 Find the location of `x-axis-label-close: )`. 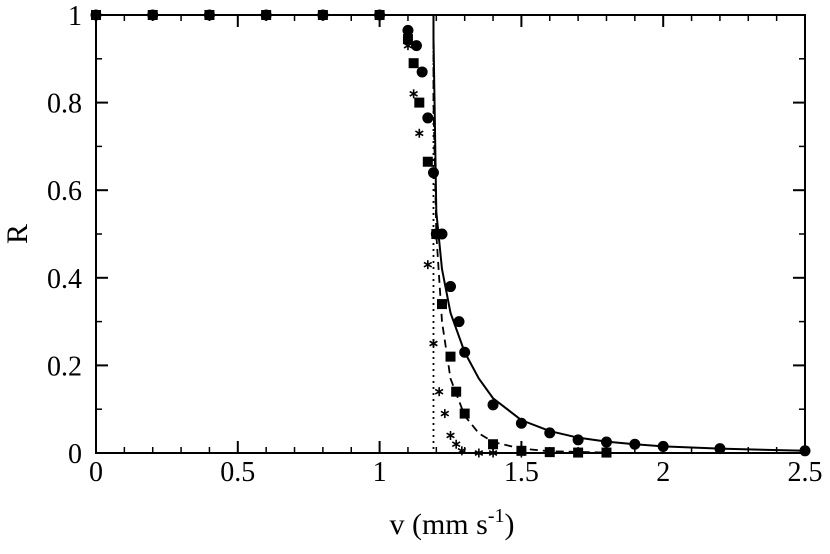

x-axis-label-close: ) is located at coordinates (510, 524).